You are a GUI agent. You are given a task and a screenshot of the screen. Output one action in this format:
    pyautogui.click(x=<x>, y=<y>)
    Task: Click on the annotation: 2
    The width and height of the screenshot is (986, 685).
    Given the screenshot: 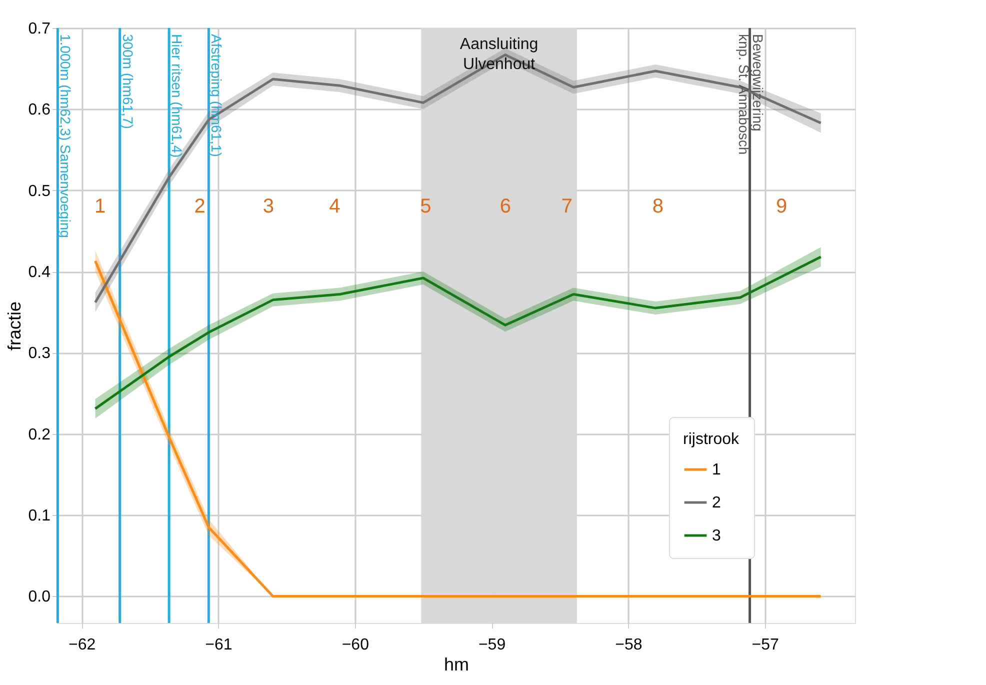 What is the action you would take?
    pyautogui.click(x=200, y=207)
    